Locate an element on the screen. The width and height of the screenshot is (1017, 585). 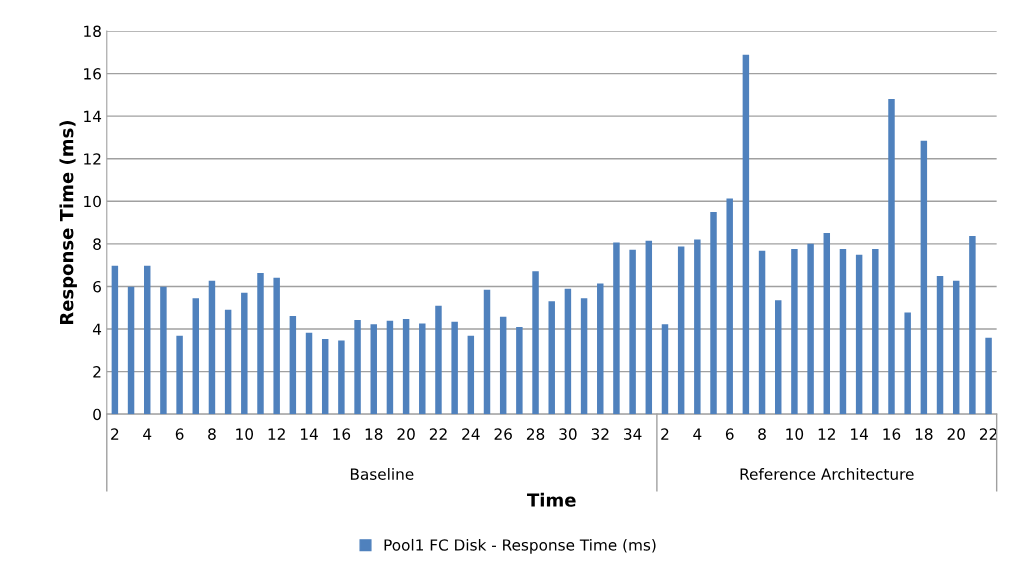
y-tick-label: 18 is located at coordinates (92, 31).